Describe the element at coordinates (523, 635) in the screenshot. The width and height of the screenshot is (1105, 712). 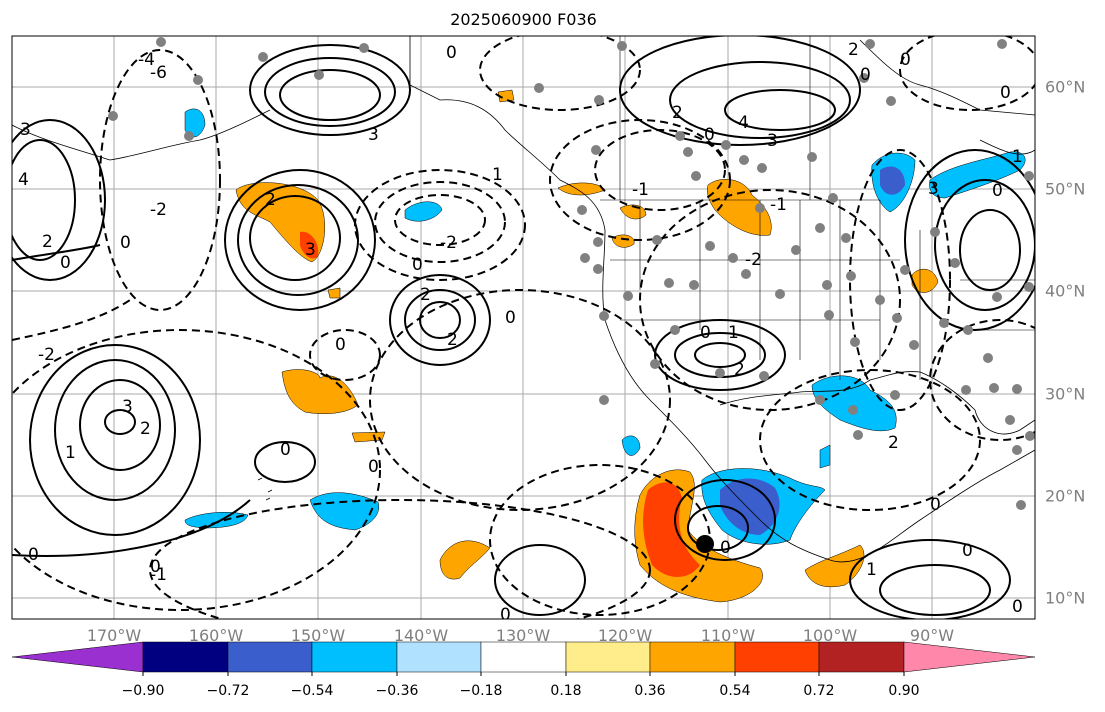
I see `lon-tick-label: 130°W` at that location.